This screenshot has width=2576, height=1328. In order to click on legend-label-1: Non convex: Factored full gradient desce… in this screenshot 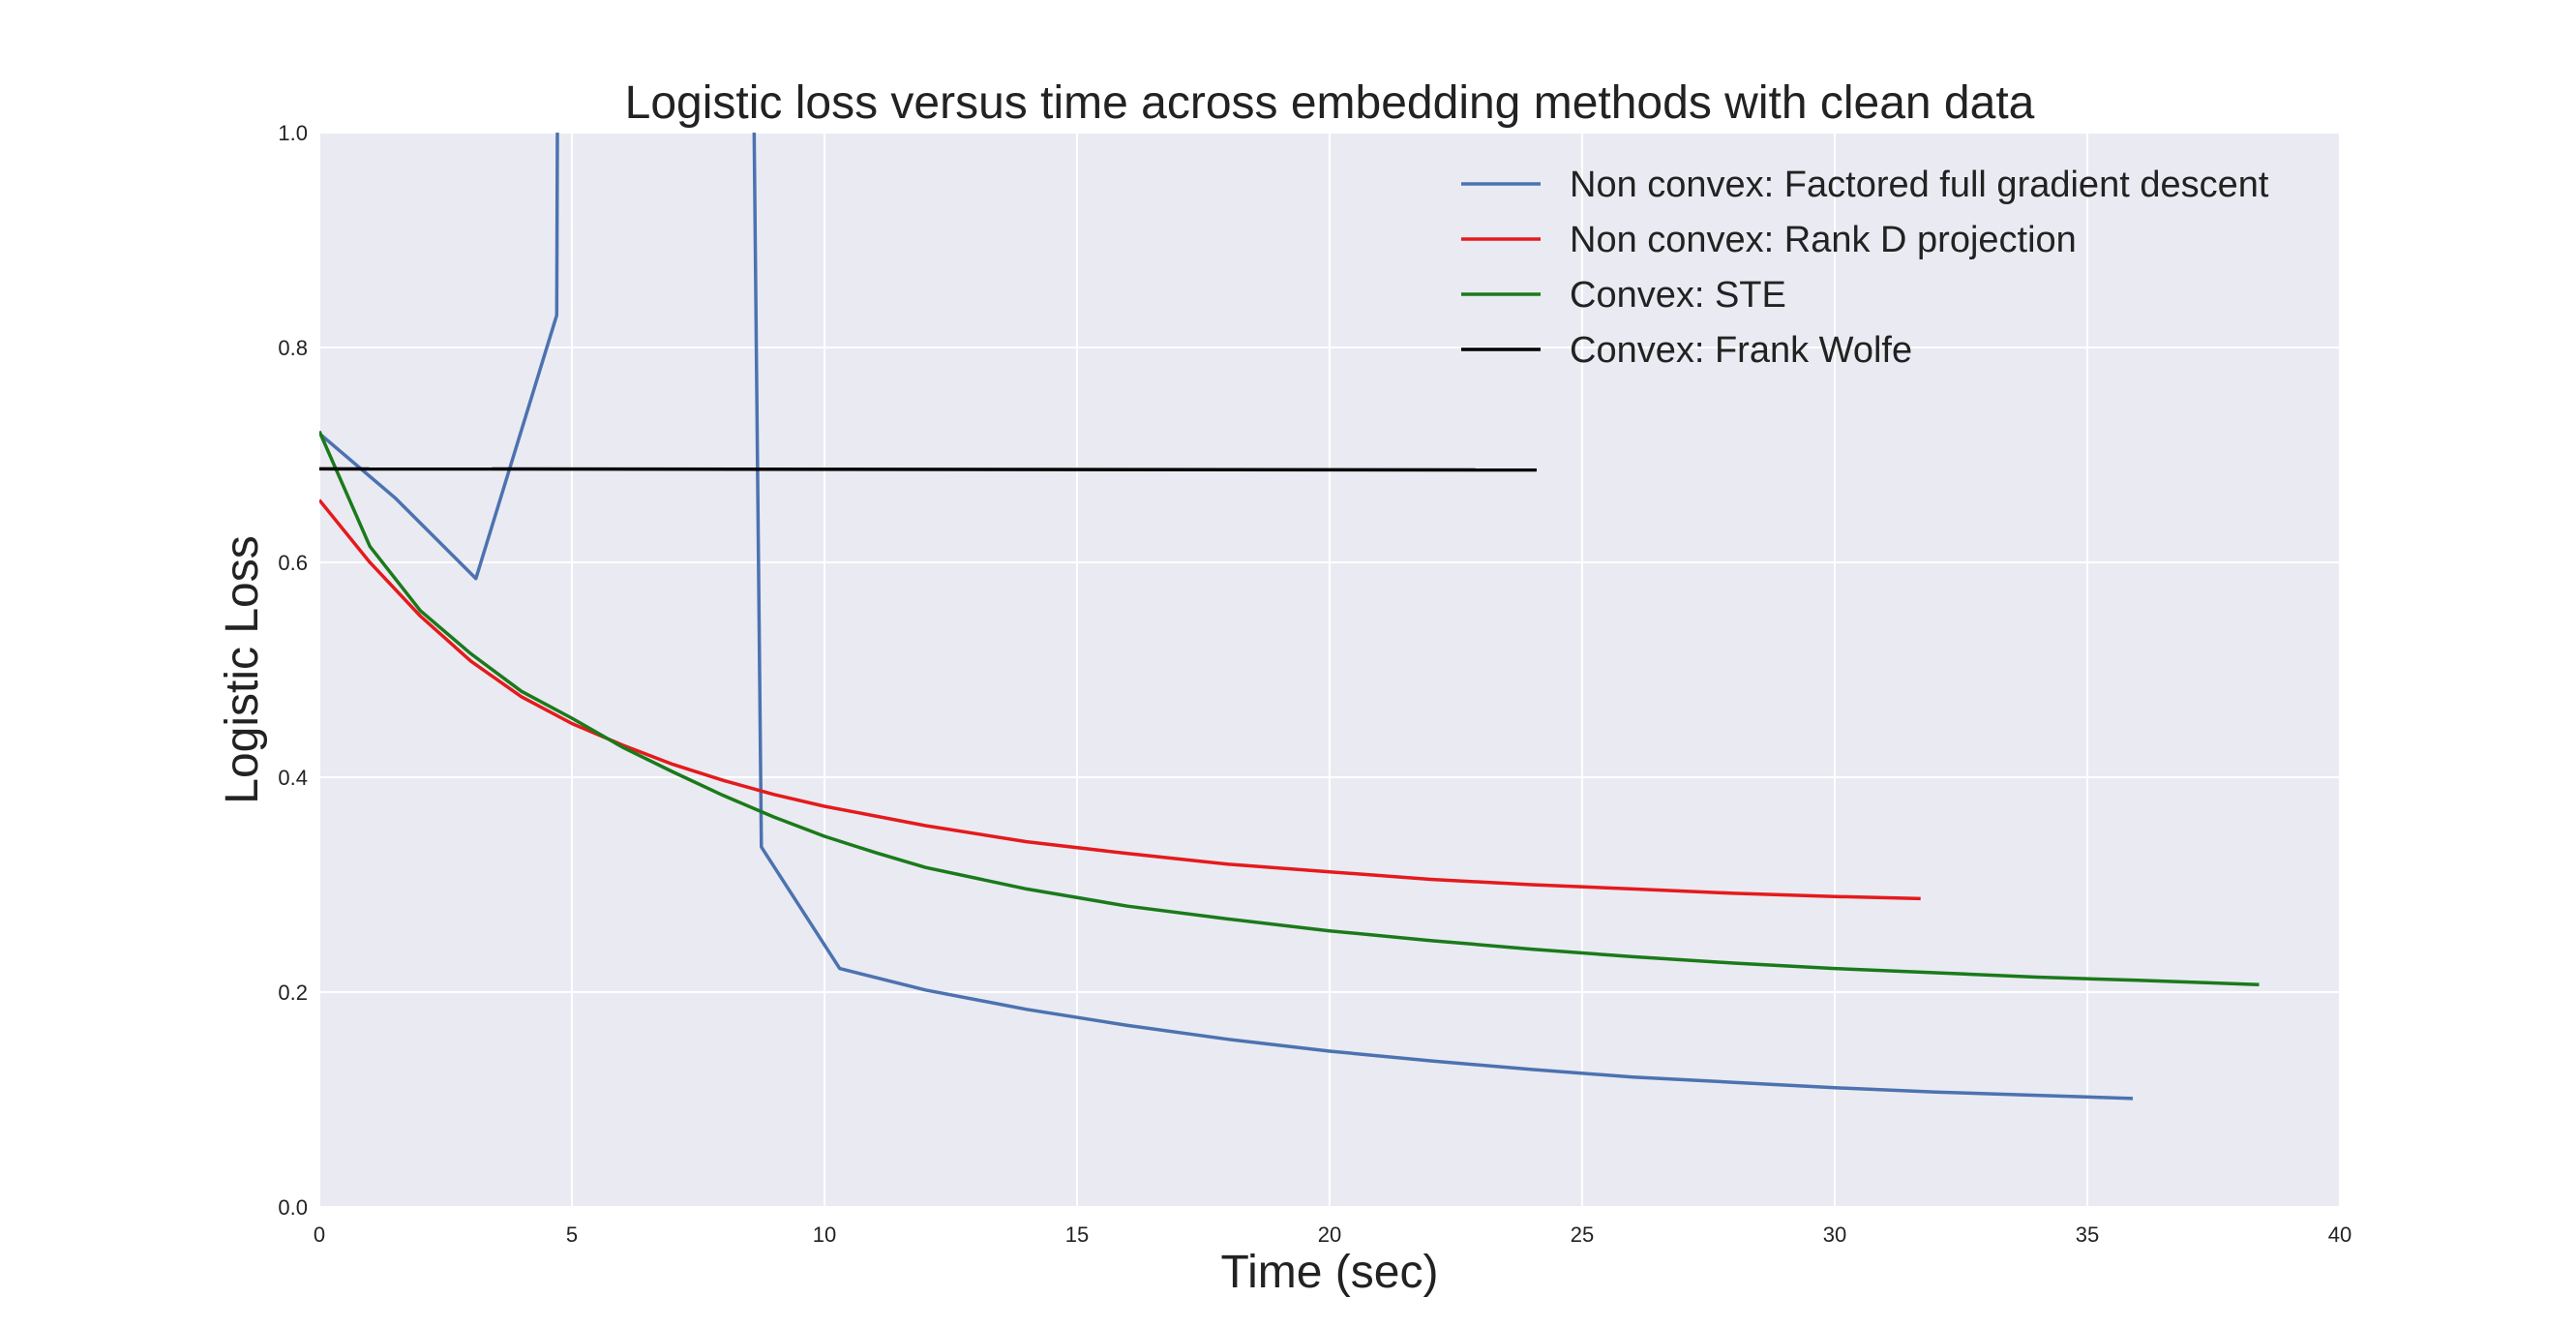, I will do `click(1919, 185)`.